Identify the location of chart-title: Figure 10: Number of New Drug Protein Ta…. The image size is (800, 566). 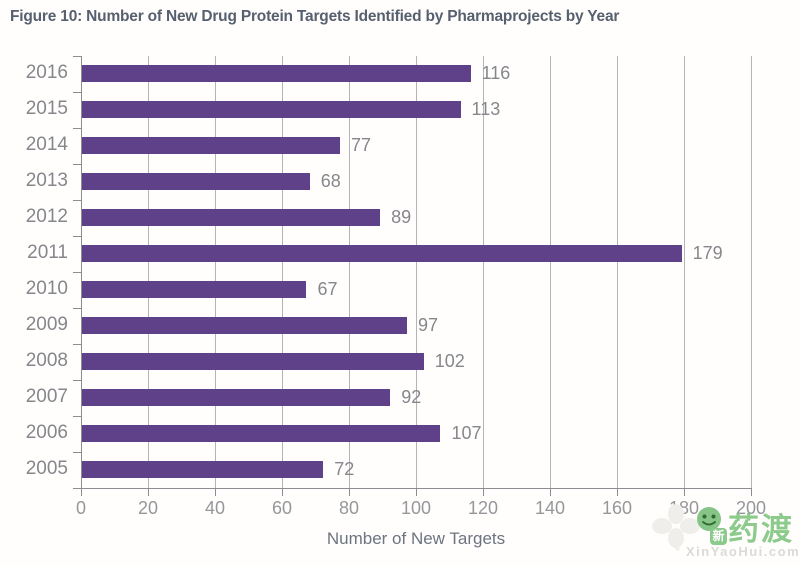
(315, 16).